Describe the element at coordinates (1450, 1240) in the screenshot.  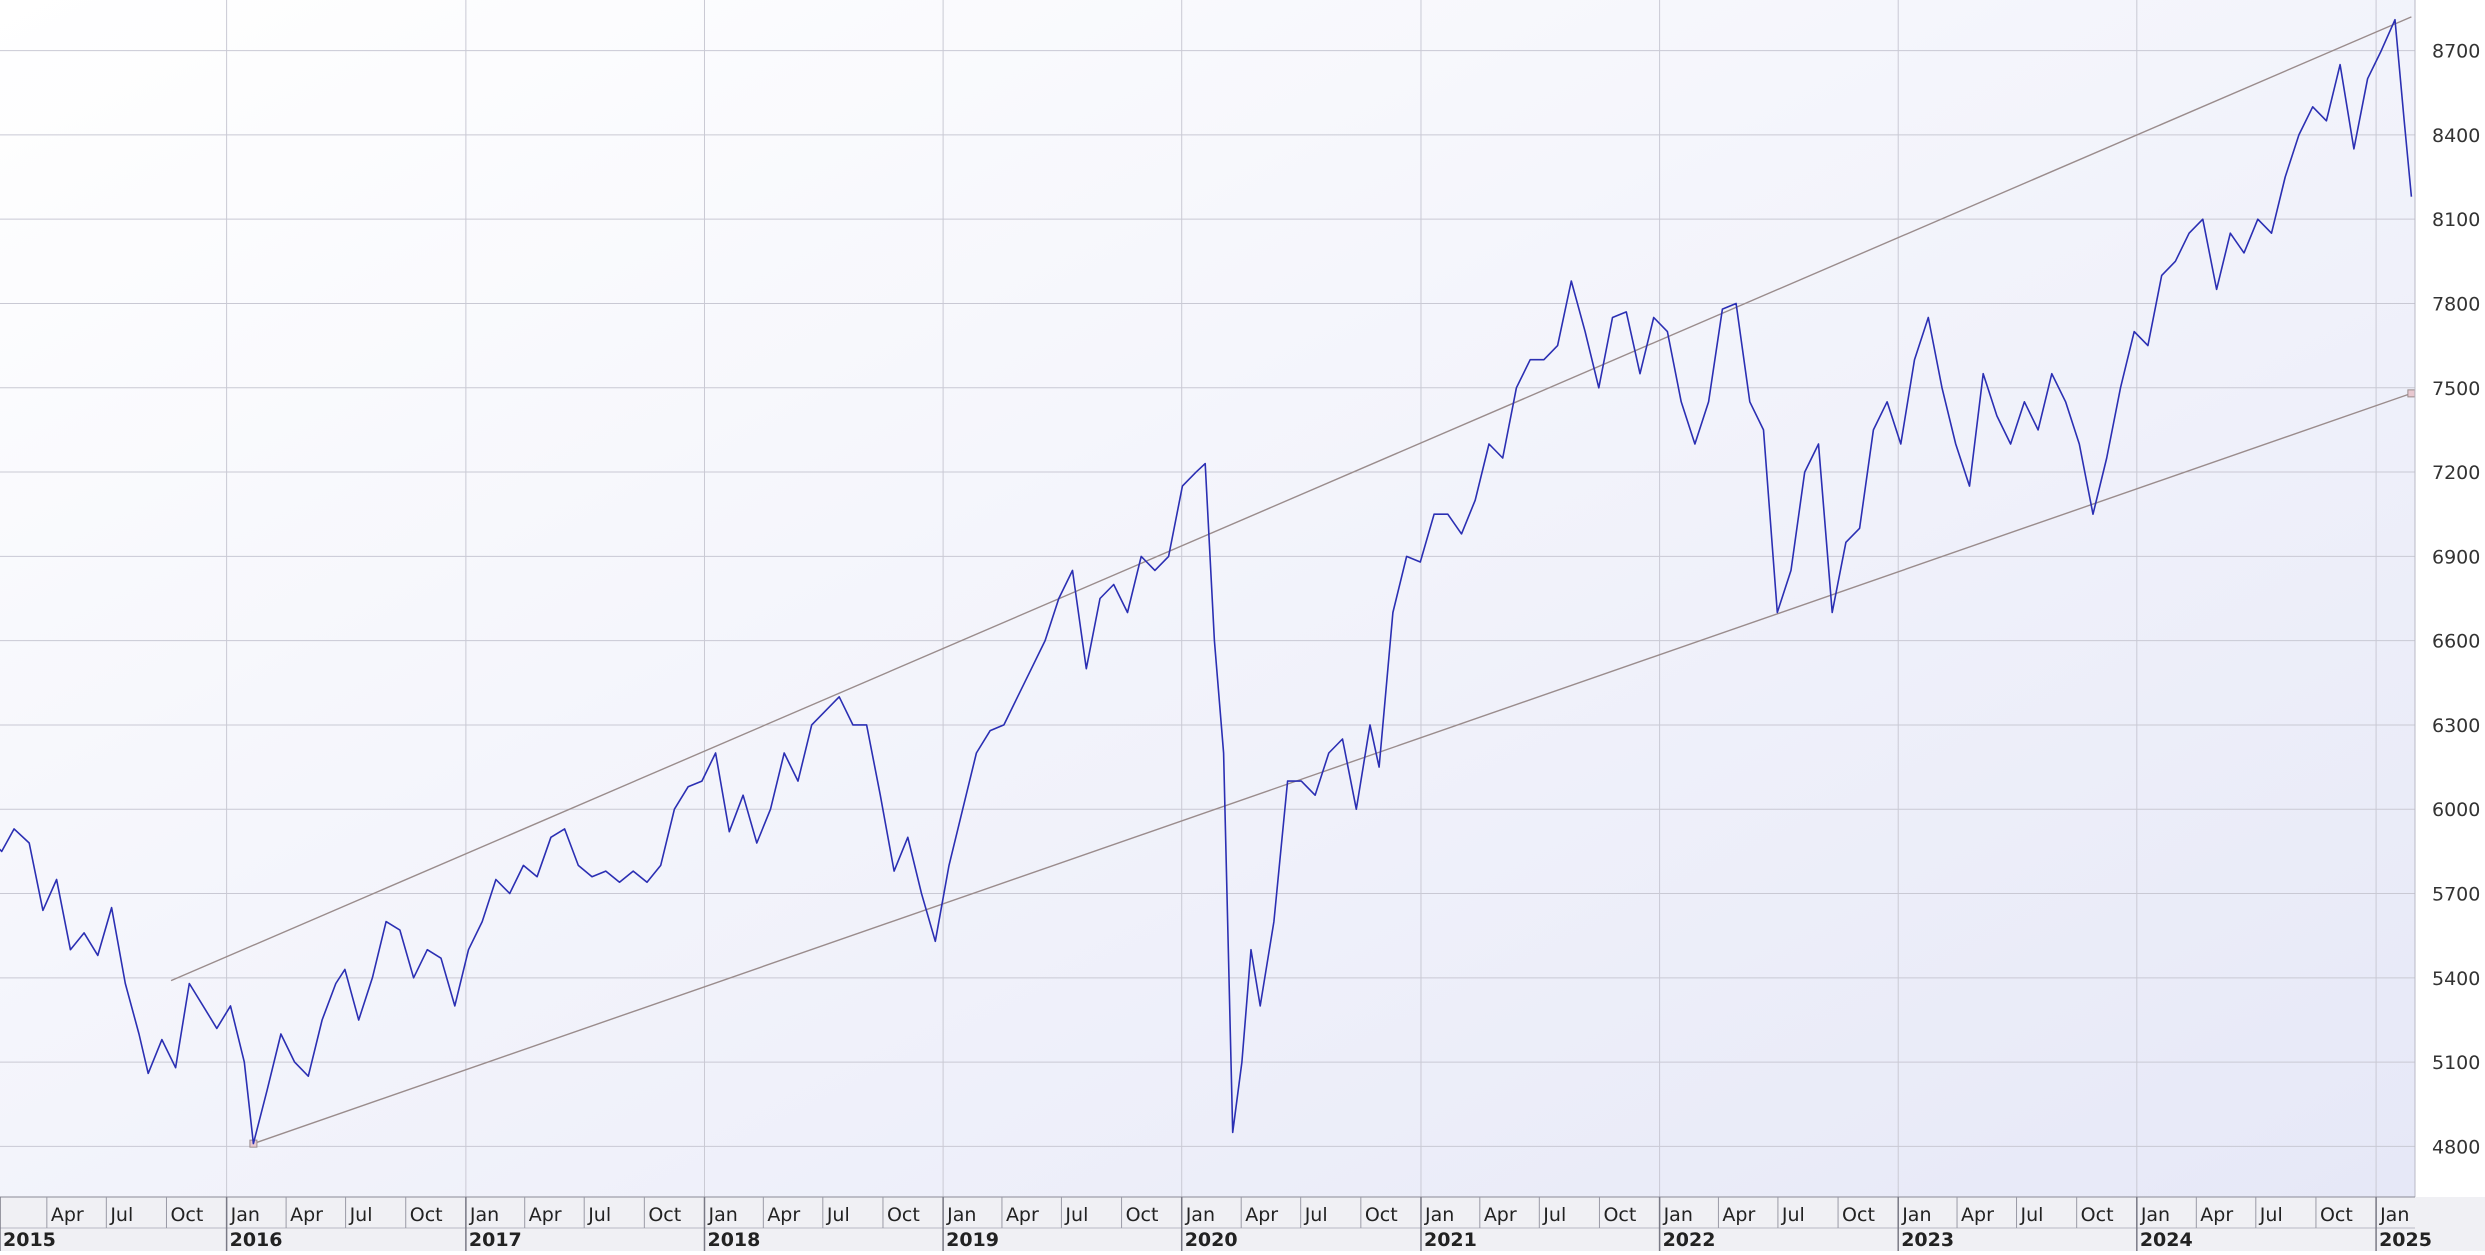
I see `x-year-label: 2021` at that location.